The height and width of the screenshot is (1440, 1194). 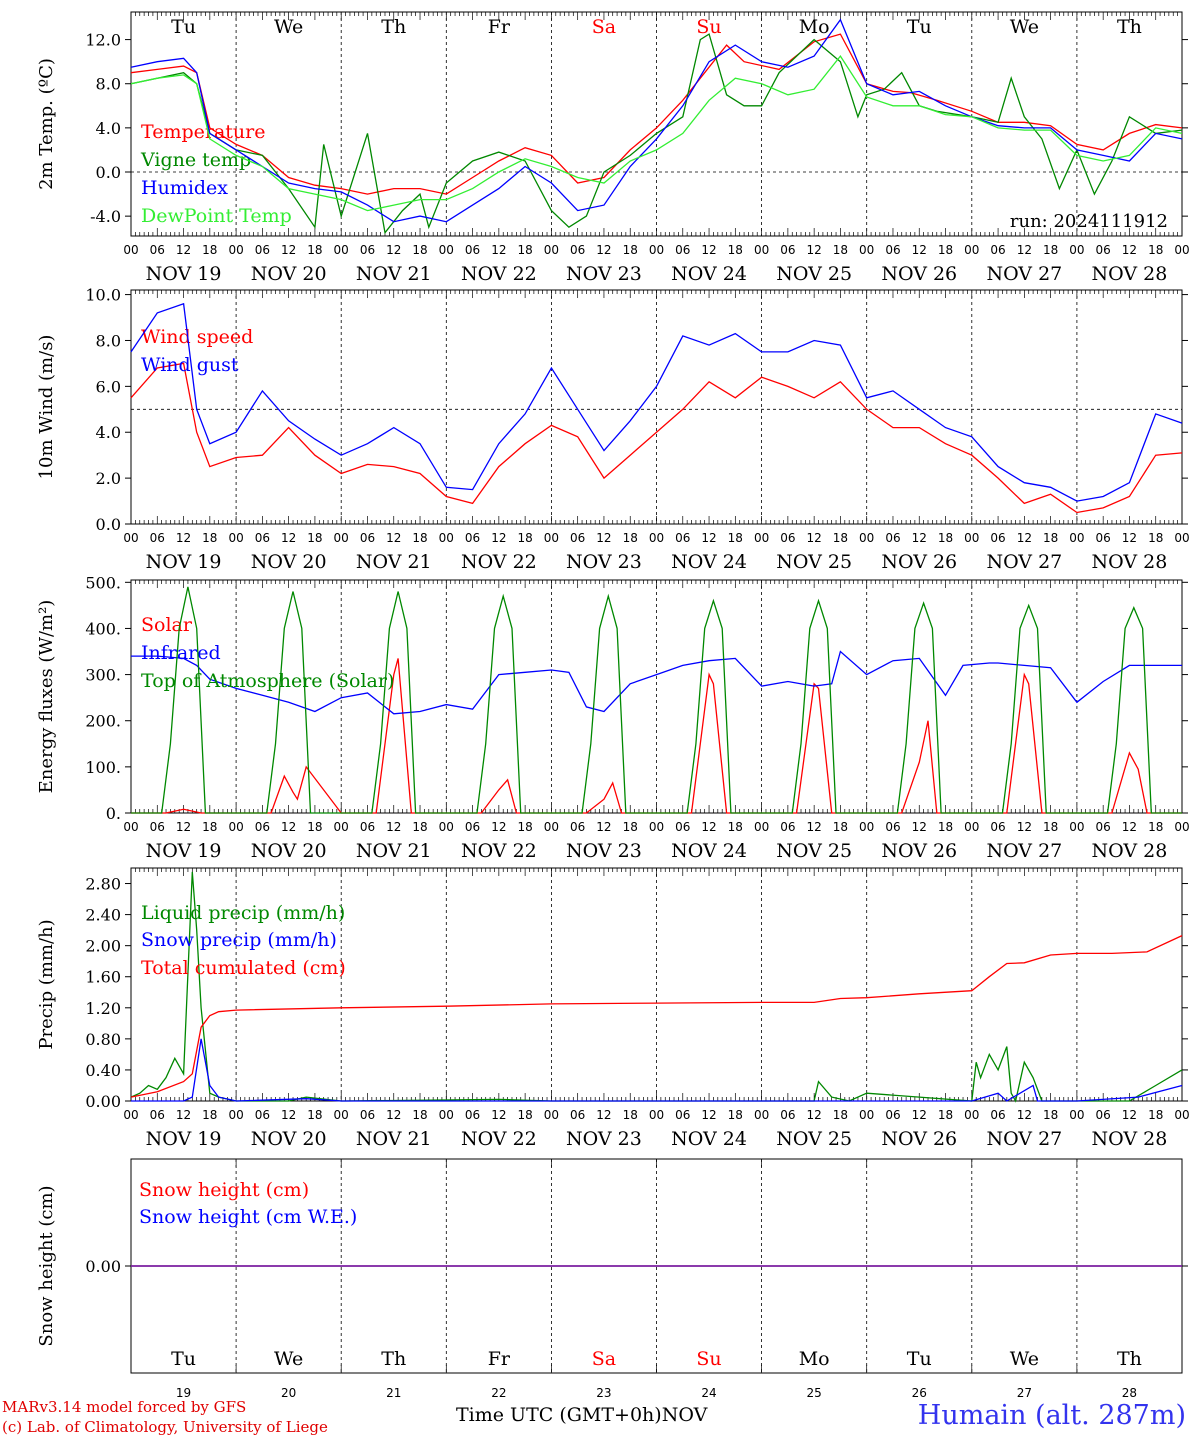 What do you see at coordinates (184, 188) in the screenshot?
I see `legend-entry: Humidex` at bounding box center [184, 188].